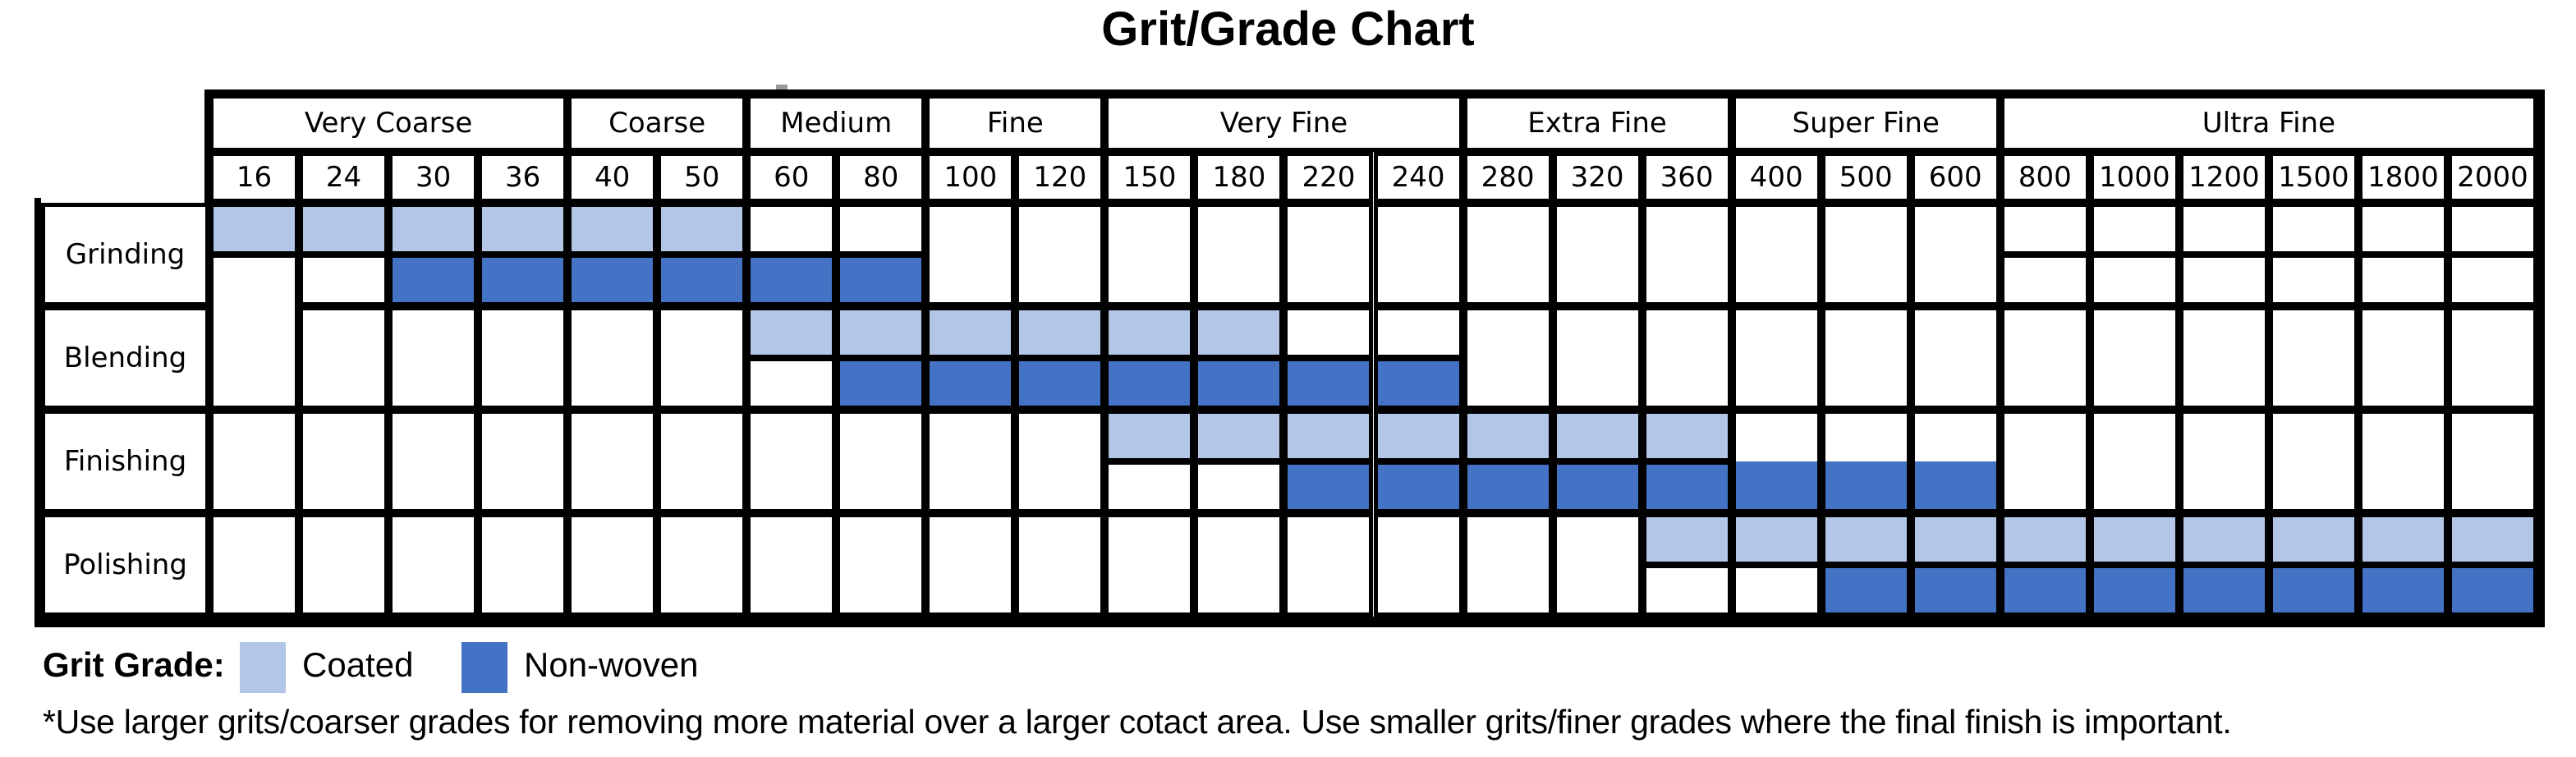 This screenshot has height=757, width=2576. Describe the element at coordinates (2492, 384) in the screenshot. I see `cell-blending-non-woven-2000` at that location.